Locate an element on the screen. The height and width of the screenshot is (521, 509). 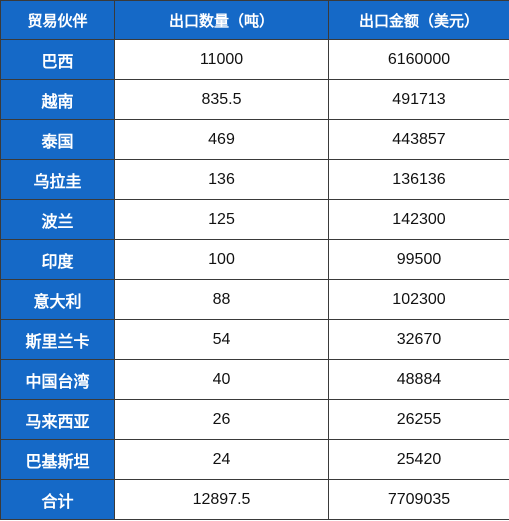
table-row: 马来西亚 26 26255 is located at coordinates (254, 419).